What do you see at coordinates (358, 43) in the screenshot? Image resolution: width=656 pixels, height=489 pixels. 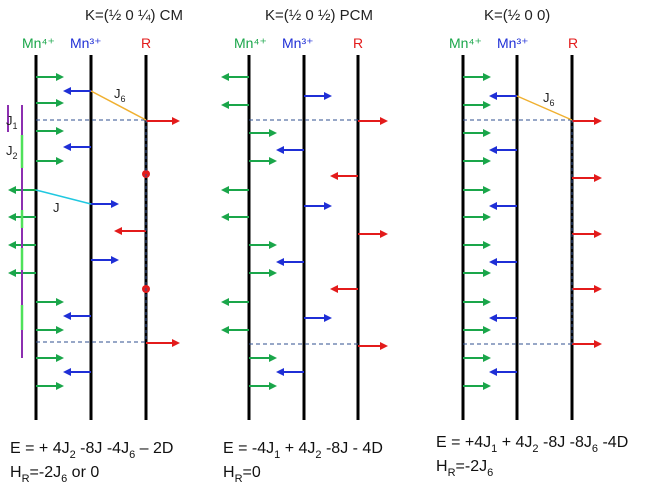 I see `panel-2-r-label: R` at bounding box center [358, 43].